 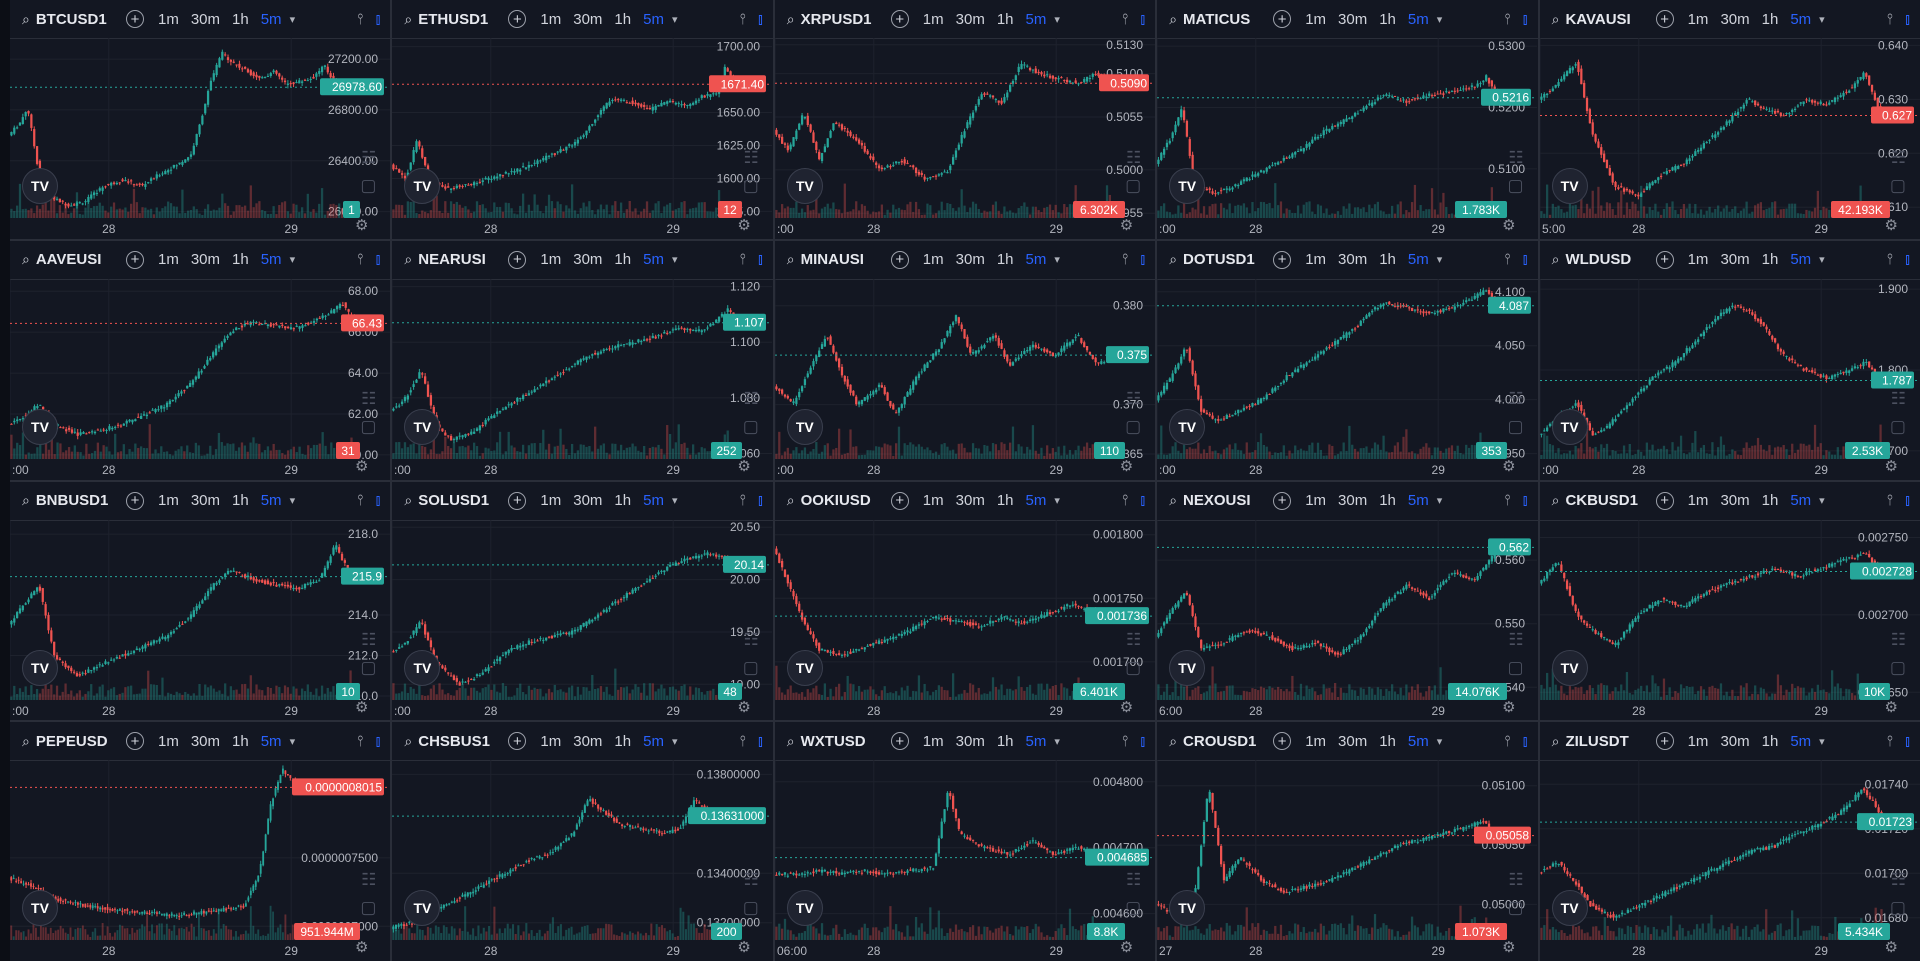 I want to click on symbol-search: ⌕ KAVAUSI, so click(x=1595, y=19).